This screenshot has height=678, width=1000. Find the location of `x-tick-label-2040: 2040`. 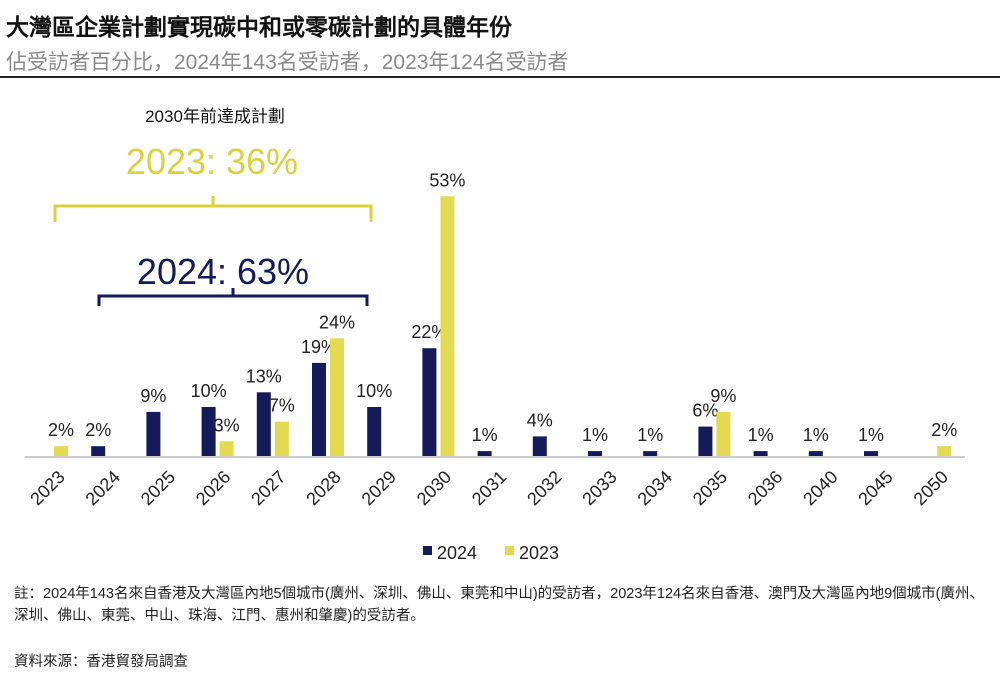

x-tick-label-2040: 2040 is located at coordinates (820, 488).